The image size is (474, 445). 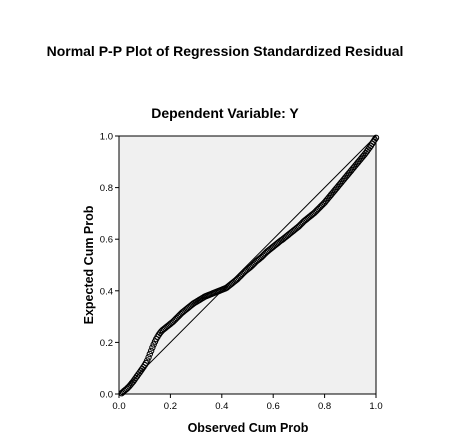 What do you see at coordinates (221, 406) in the screenshot?
I see `x-tick-label: 0.4` at bounding box center [221, 406].